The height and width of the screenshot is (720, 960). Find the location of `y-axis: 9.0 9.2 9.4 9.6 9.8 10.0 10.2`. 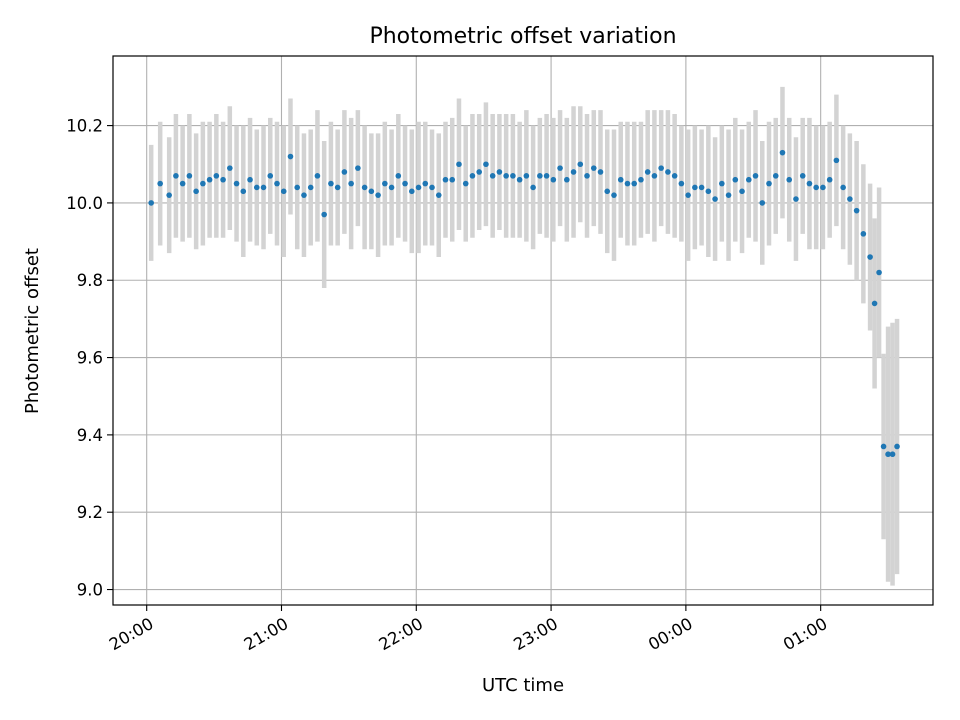

y-axis: 9.0 9.2 9.4 9.6 9.8 10.0 10.2 is located at coordinates (89, 358).